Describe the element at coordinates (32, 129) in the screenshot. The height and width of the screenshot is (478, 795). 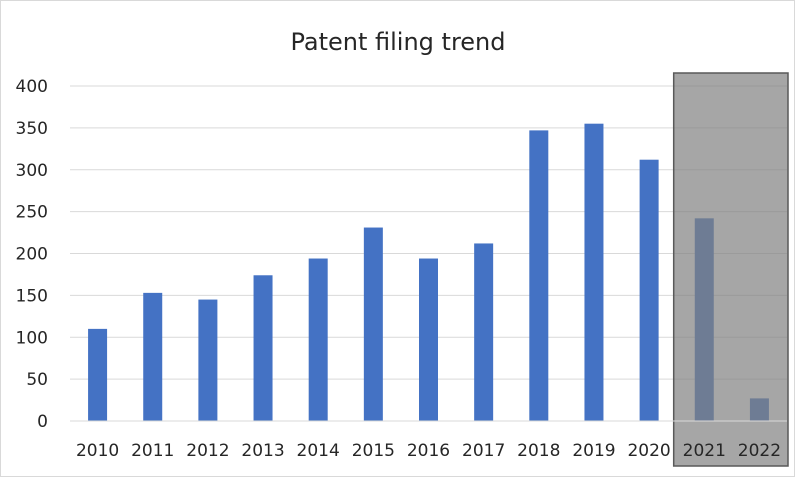
I see `y-tick-label: 350` at that location.